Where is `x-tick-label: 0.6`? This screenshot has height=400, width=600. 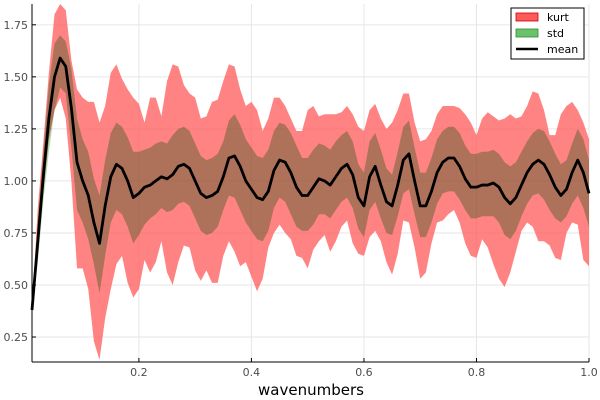
x-tick-label: 0.6 is located at coordinates (364, 372).